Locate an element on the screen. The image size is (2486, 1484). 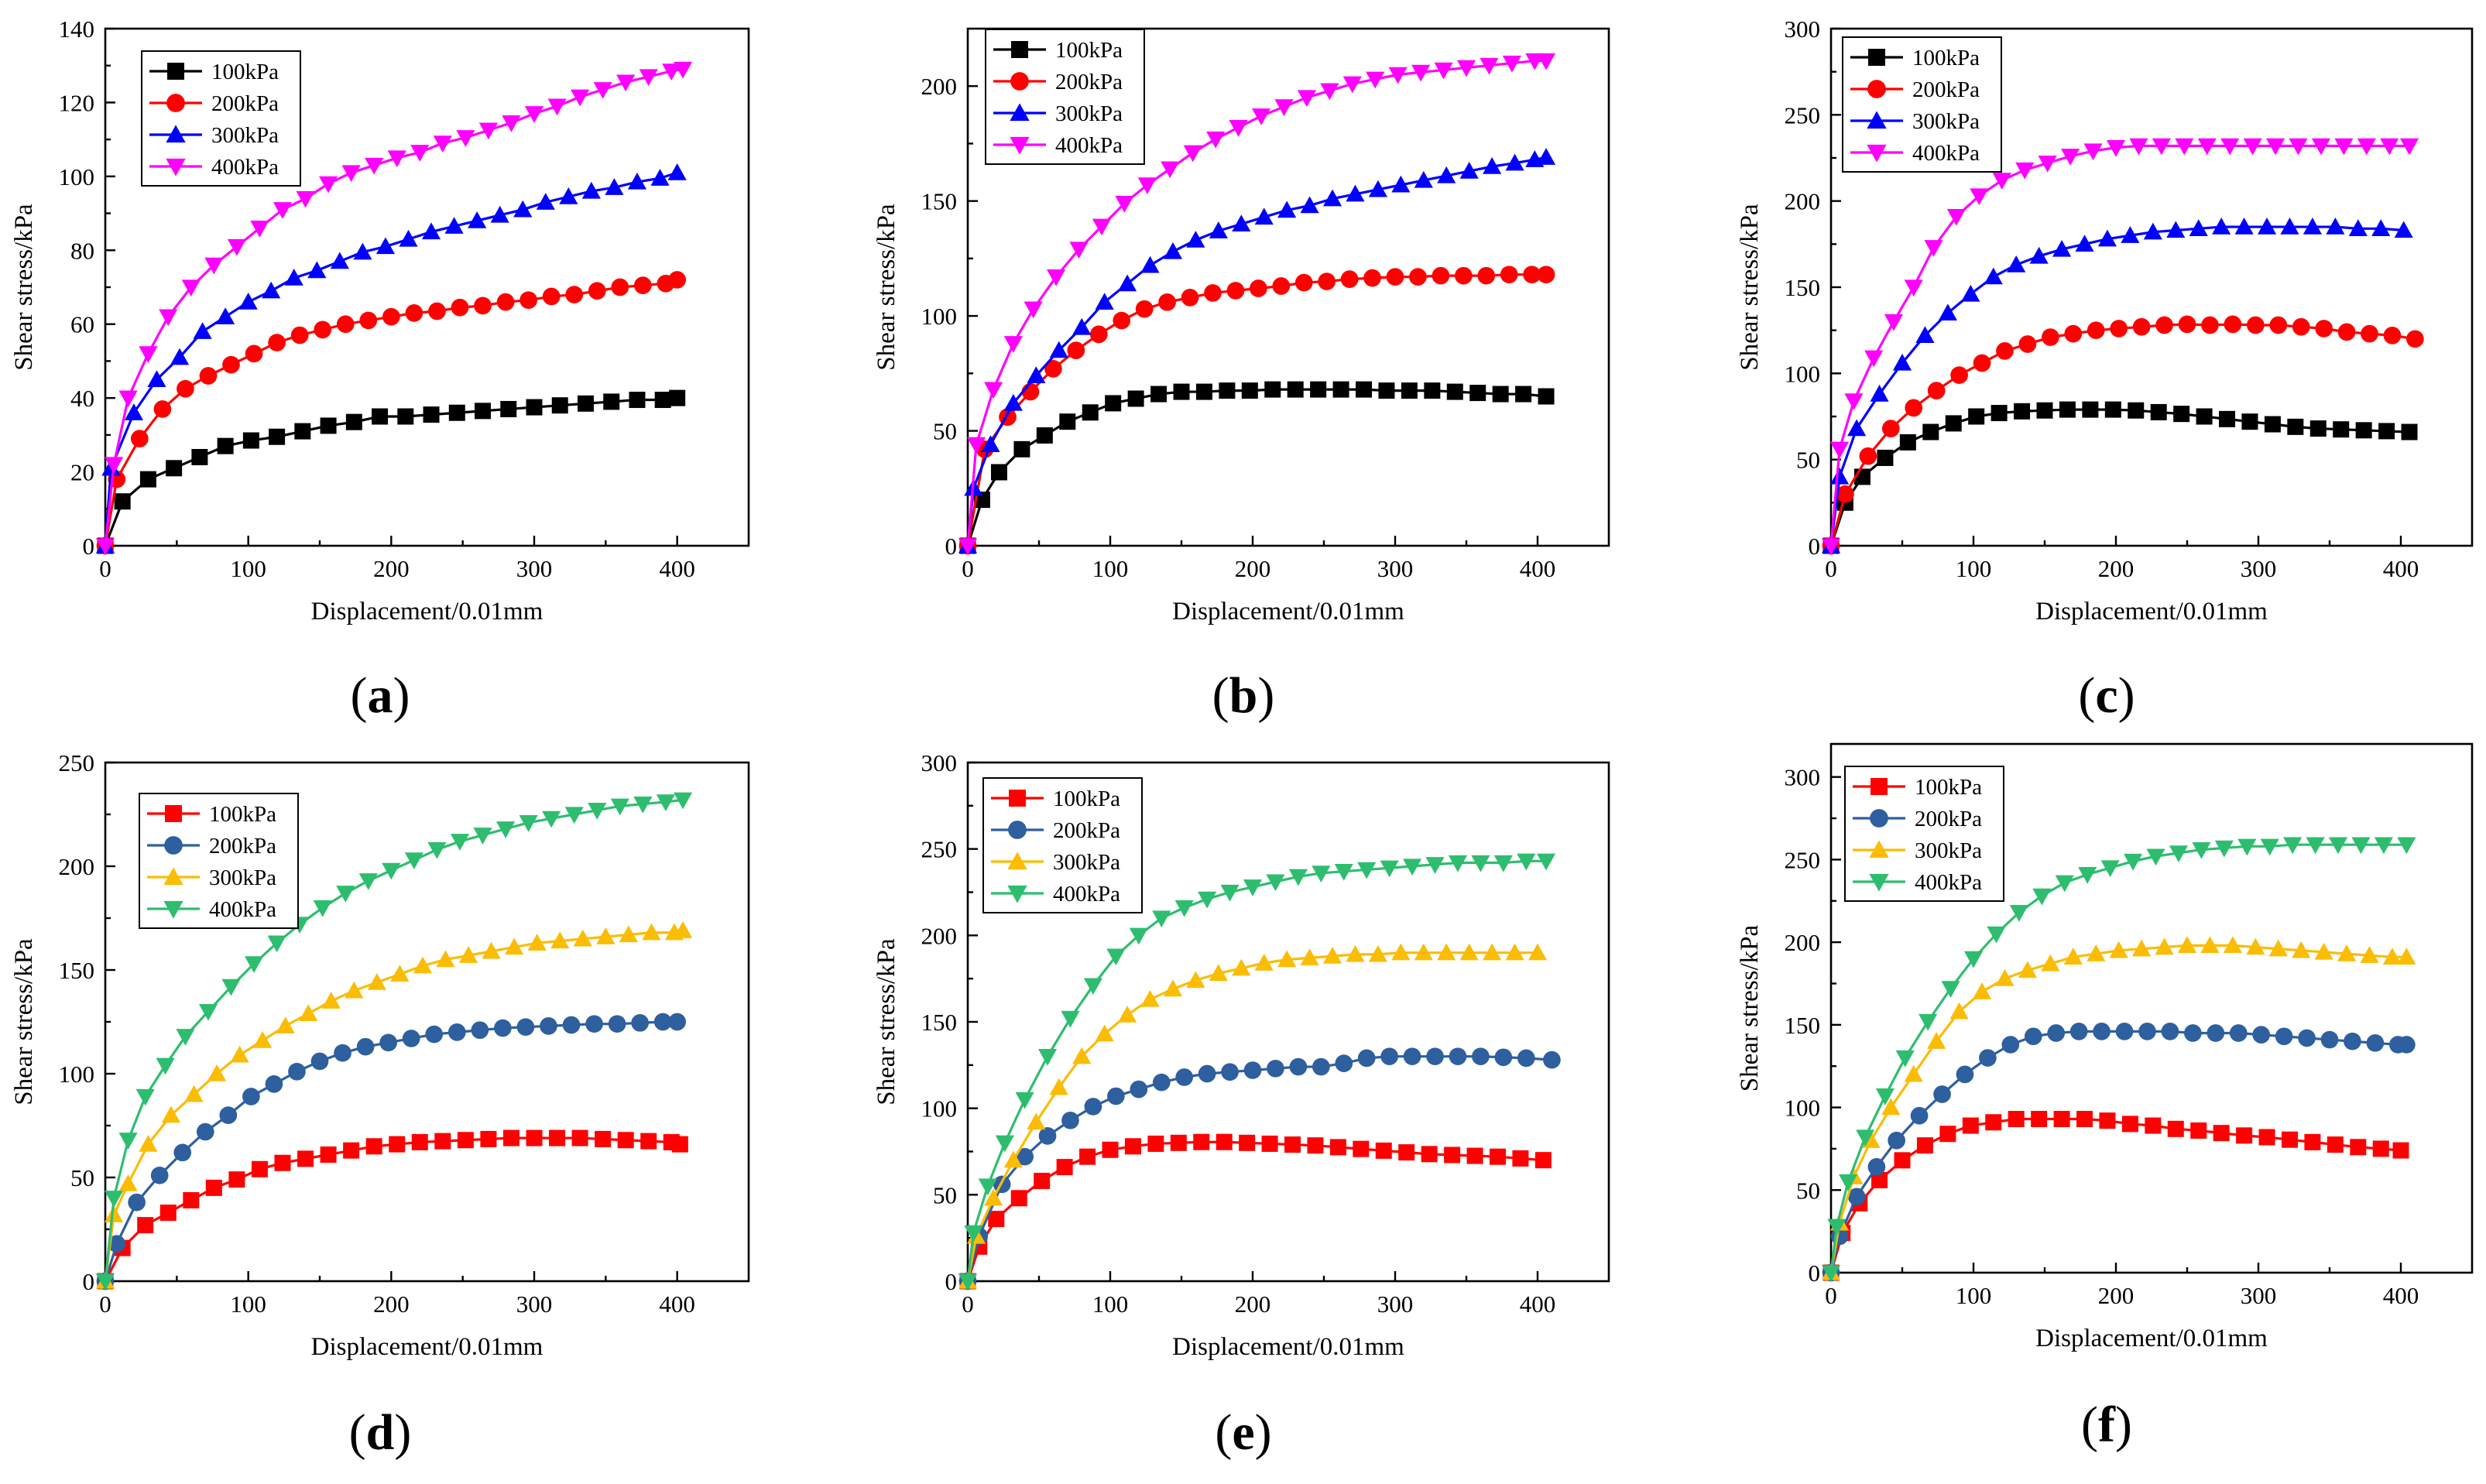
series-400kPa is located at coordinates (2118, 1060).